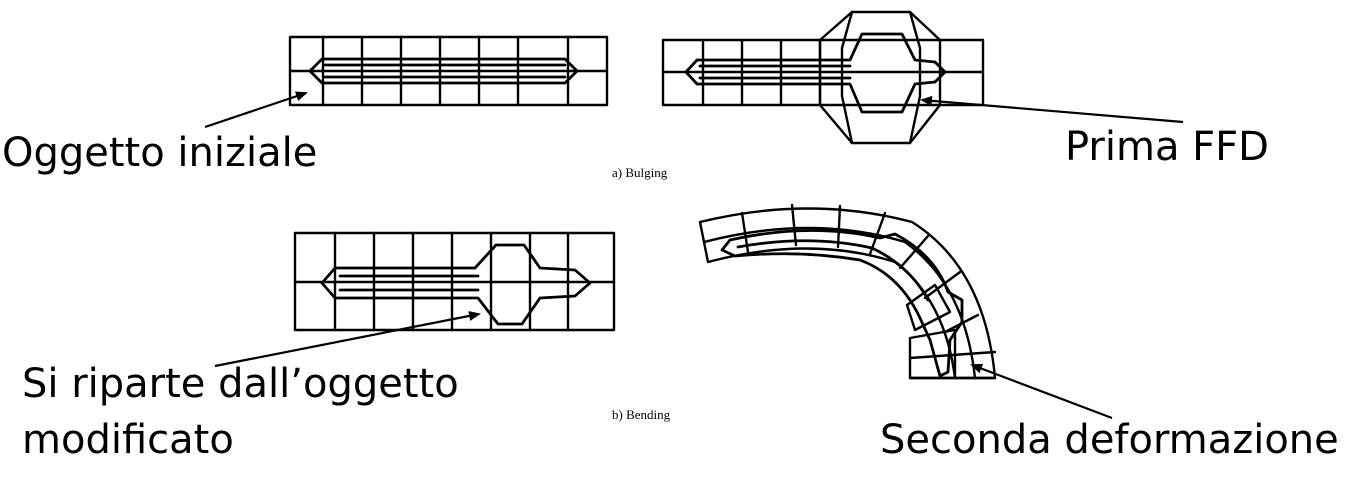 The width and height of the screenshot is (1366, 485). I want to click on label-restart-line1: Si riparte dall’oggetto, so click(240, 384).